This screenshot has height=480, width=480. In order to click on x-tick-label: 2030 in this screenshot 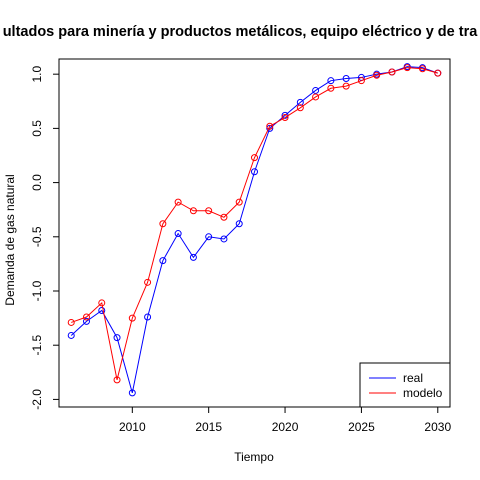, I will do `click(437, 427)`.